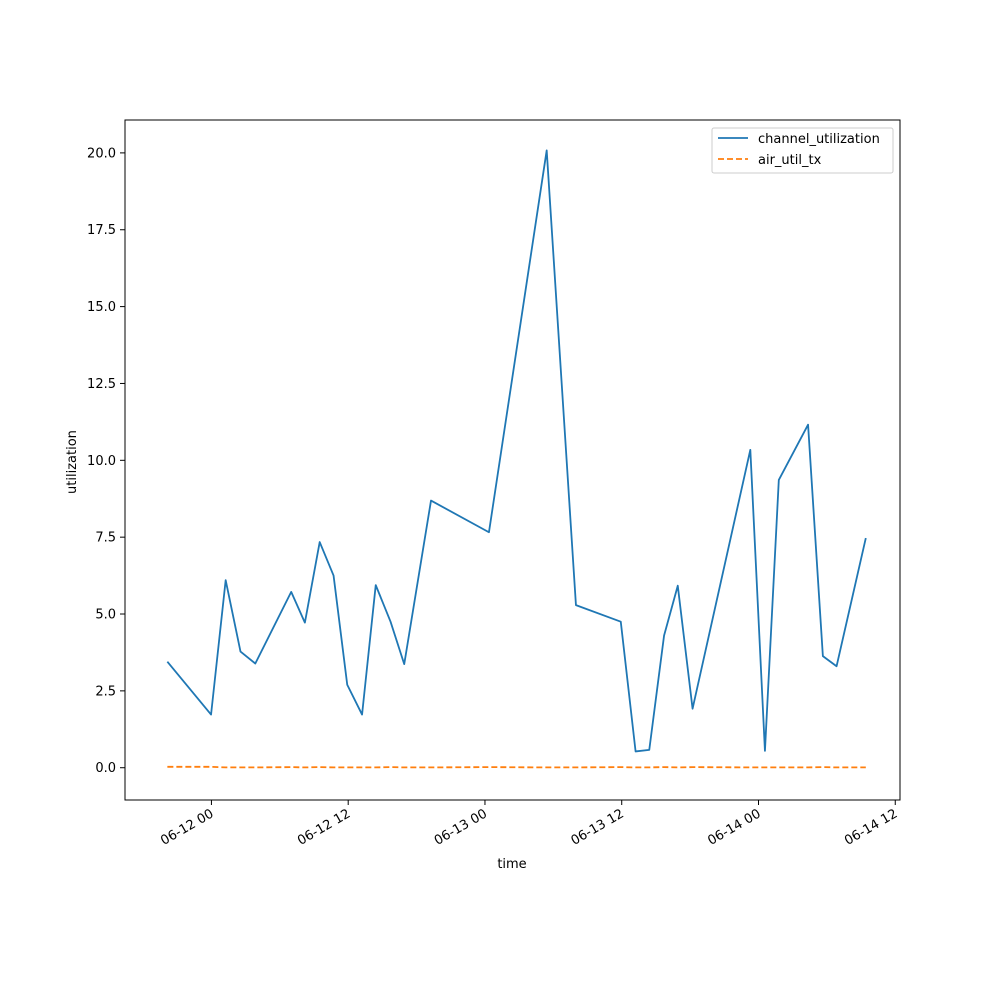 The image size is (1000, 1005). Describe the element at coordinates (187, 827) in the screenshot. I see `x-tick-label: 06-12 00` at that location.